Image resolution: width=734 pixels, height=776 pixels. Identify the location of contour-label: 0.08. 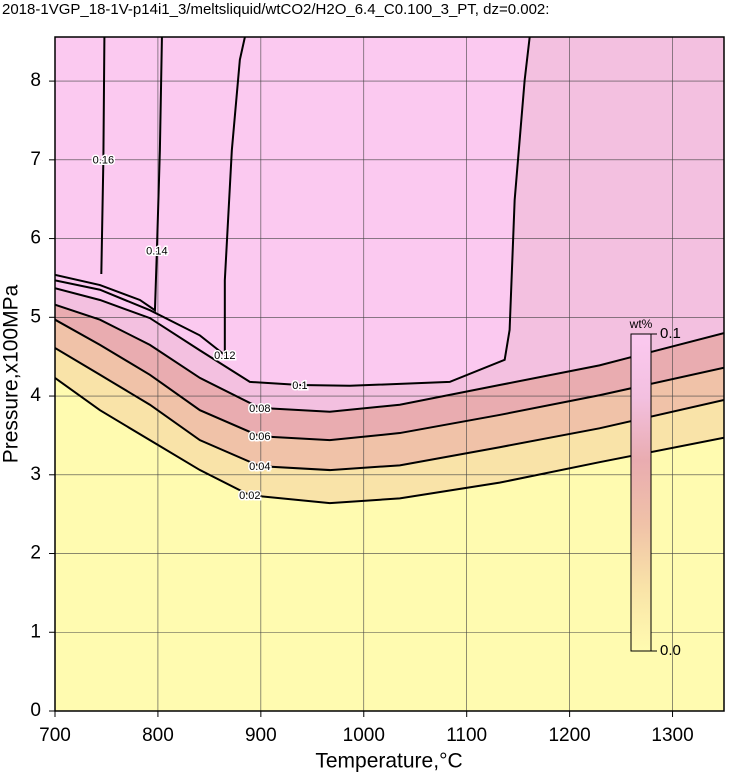
(259, 409).